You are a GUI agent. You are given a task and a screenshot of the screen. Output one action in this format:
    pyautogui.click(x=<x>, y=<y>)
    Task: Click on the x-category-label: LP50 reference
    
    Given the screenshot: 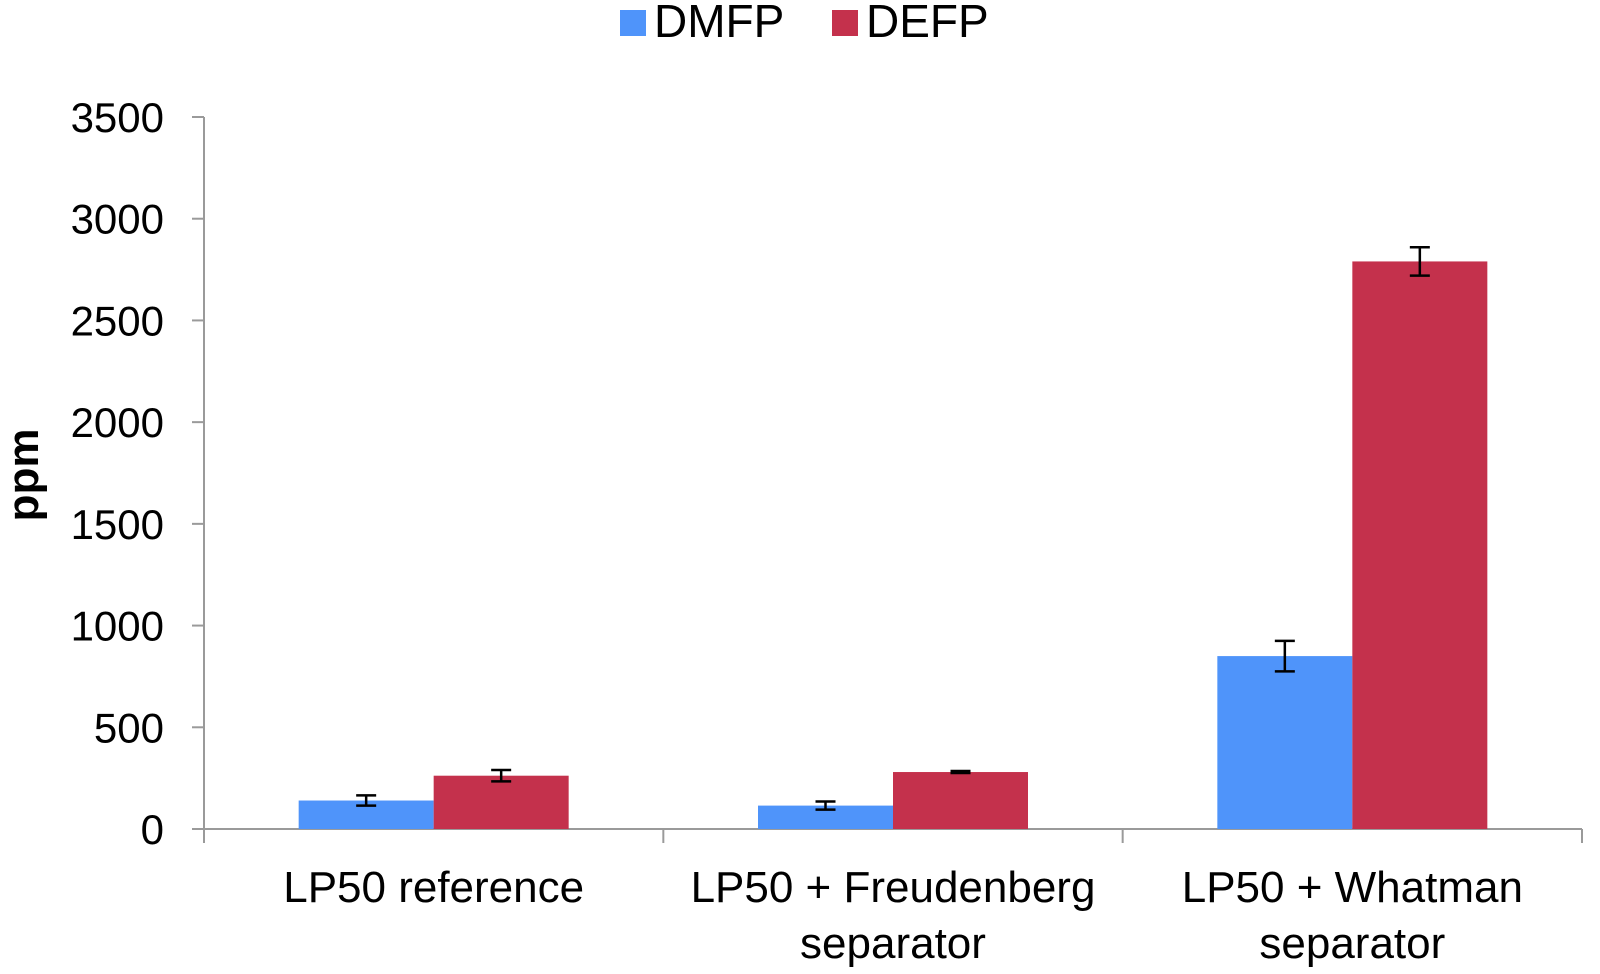 What is the action you would take?
    pyautogui.click(x=433, y=887)
    